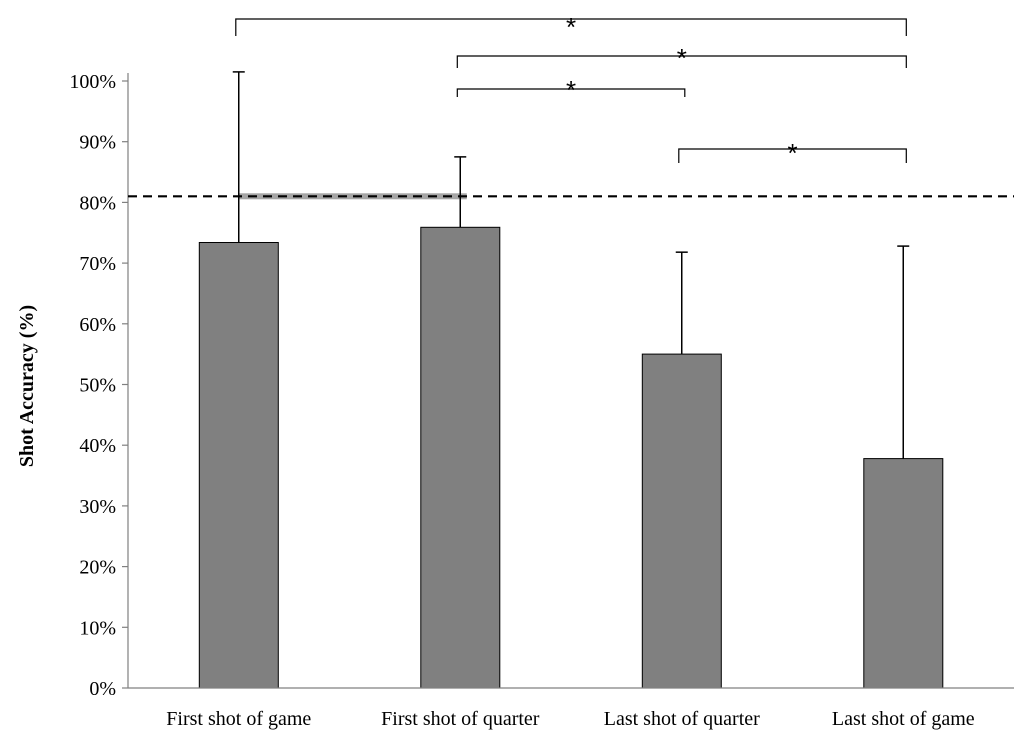 This screenshot has height=735, width=1017. Describe the element at coordinates (102, 689) in the screenshot. I see `y-tick-label: 0%` at that location.